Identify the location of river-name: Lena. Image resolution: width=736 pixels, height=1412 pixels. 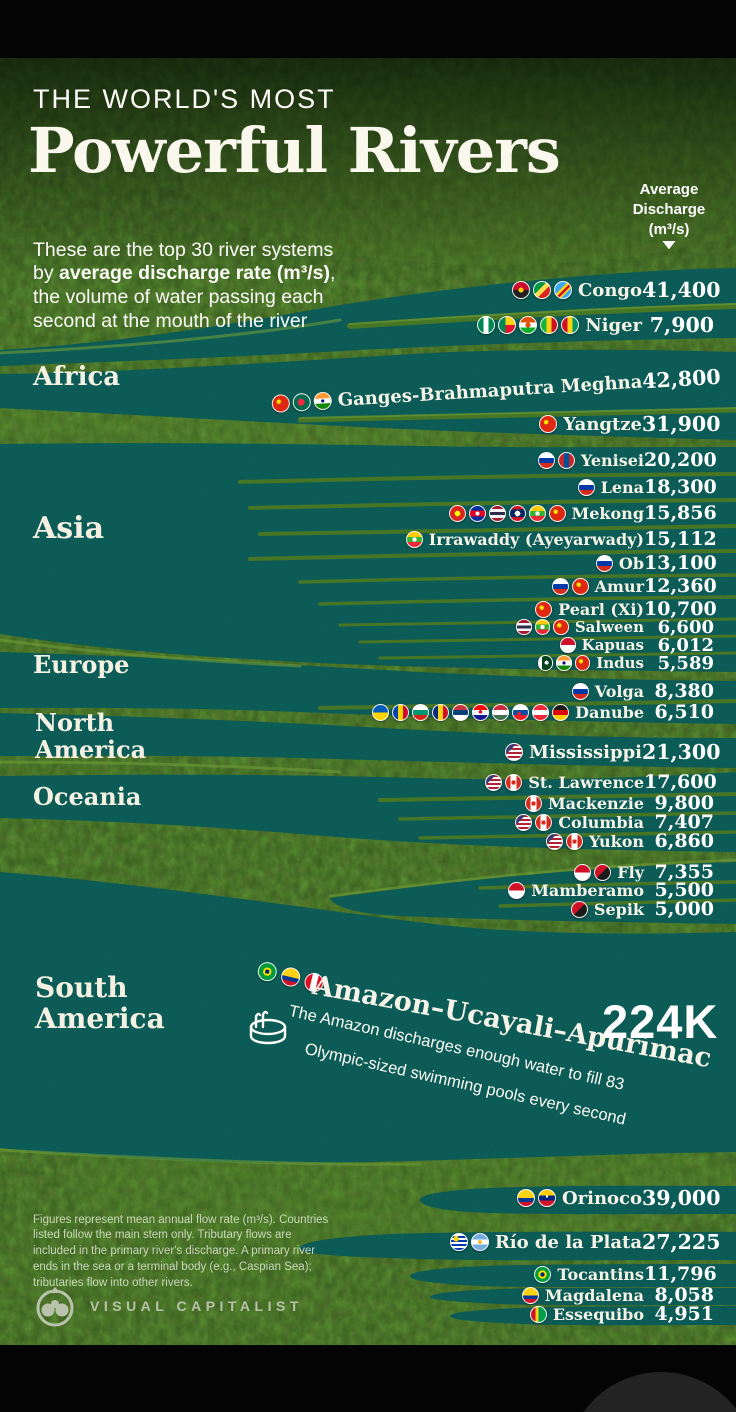
(622, 487).